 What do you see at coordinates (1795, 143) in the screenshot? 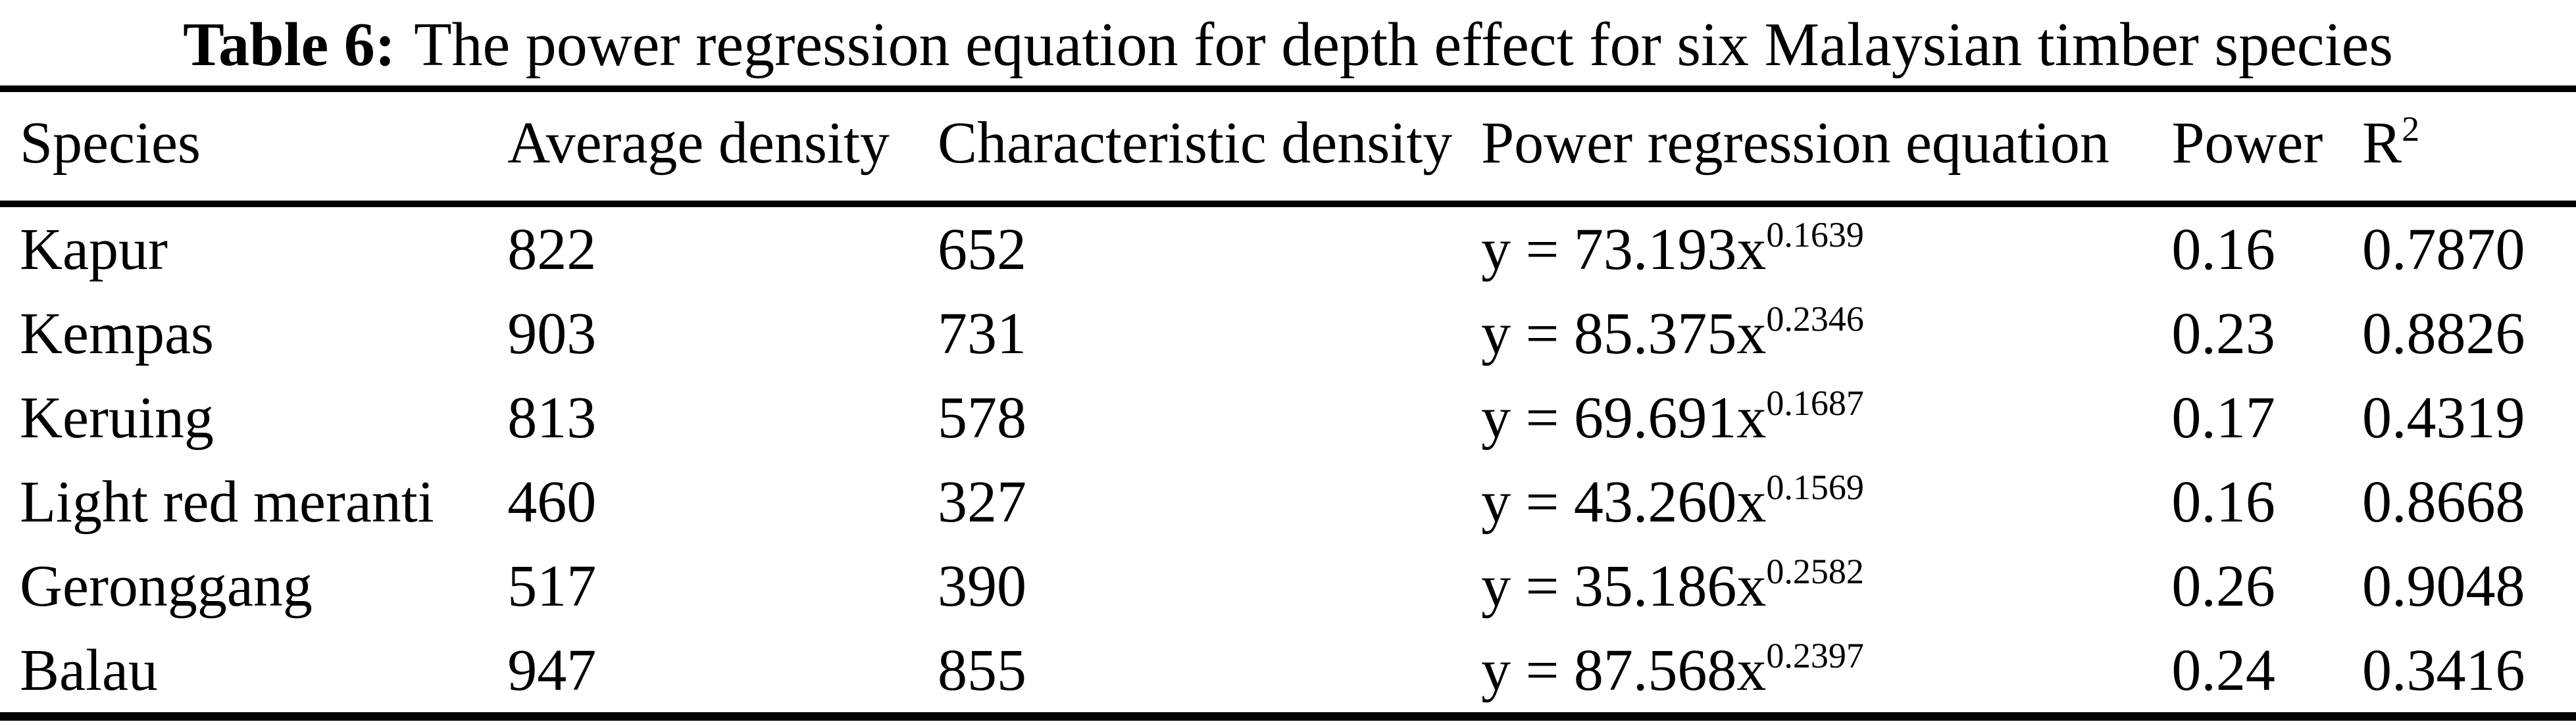
I see `col-header-equation-label: Power regression equation` at bounding box center [1795, 143].